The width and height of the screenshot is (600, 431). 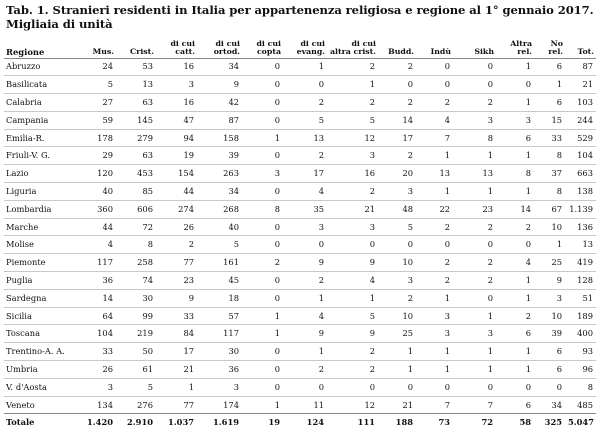 What do you see at coordinates (105, 262) in the screenshot?
I see `value-cell: 117` at bounding box center [105, 262].